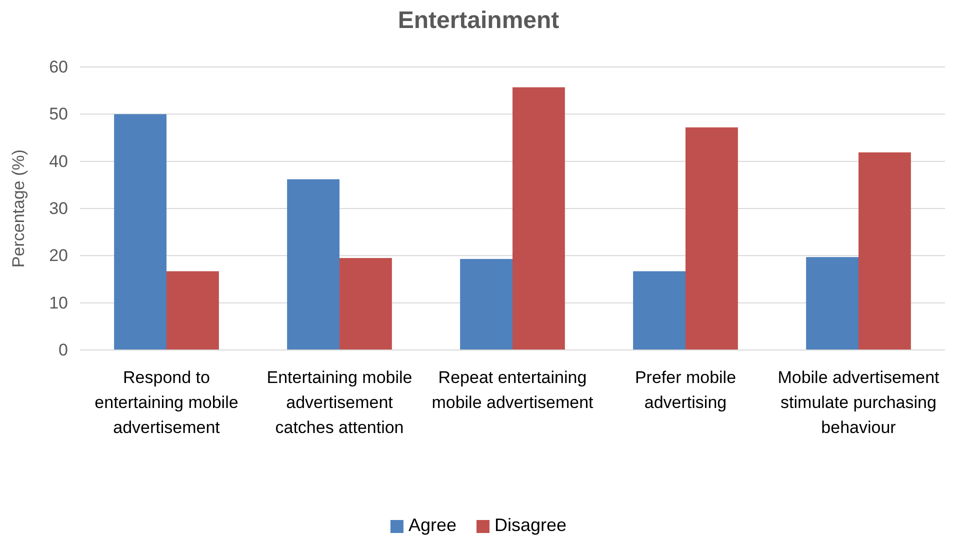 This screenshot has width=957, height=539. Describe the element at coordinates (339, 402) in the screenshot. I see `x-tick-label: Entertaining mobile advertisement catches attention` at that location.